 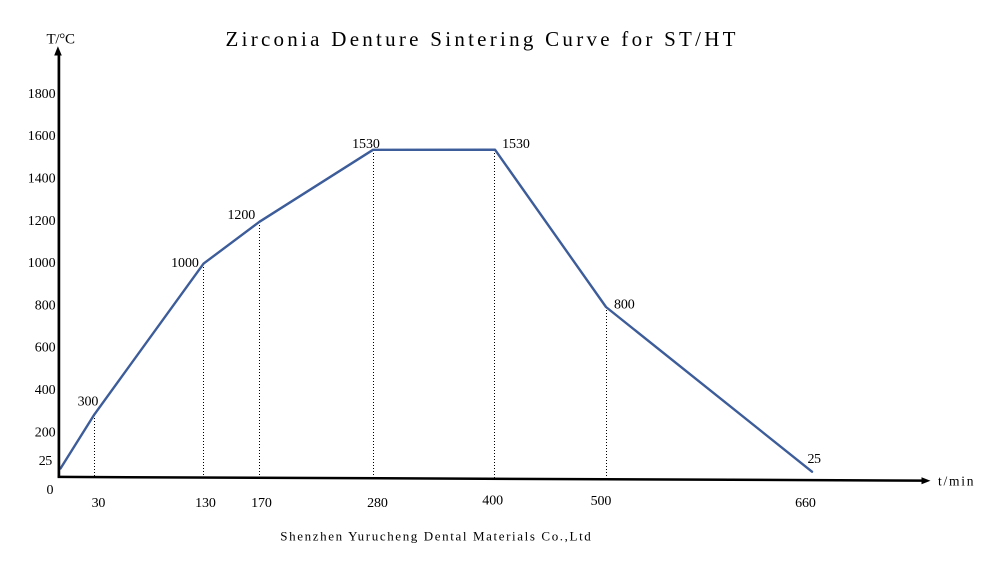 I want to click on svg-text: 200, so click(x=45, y=432).